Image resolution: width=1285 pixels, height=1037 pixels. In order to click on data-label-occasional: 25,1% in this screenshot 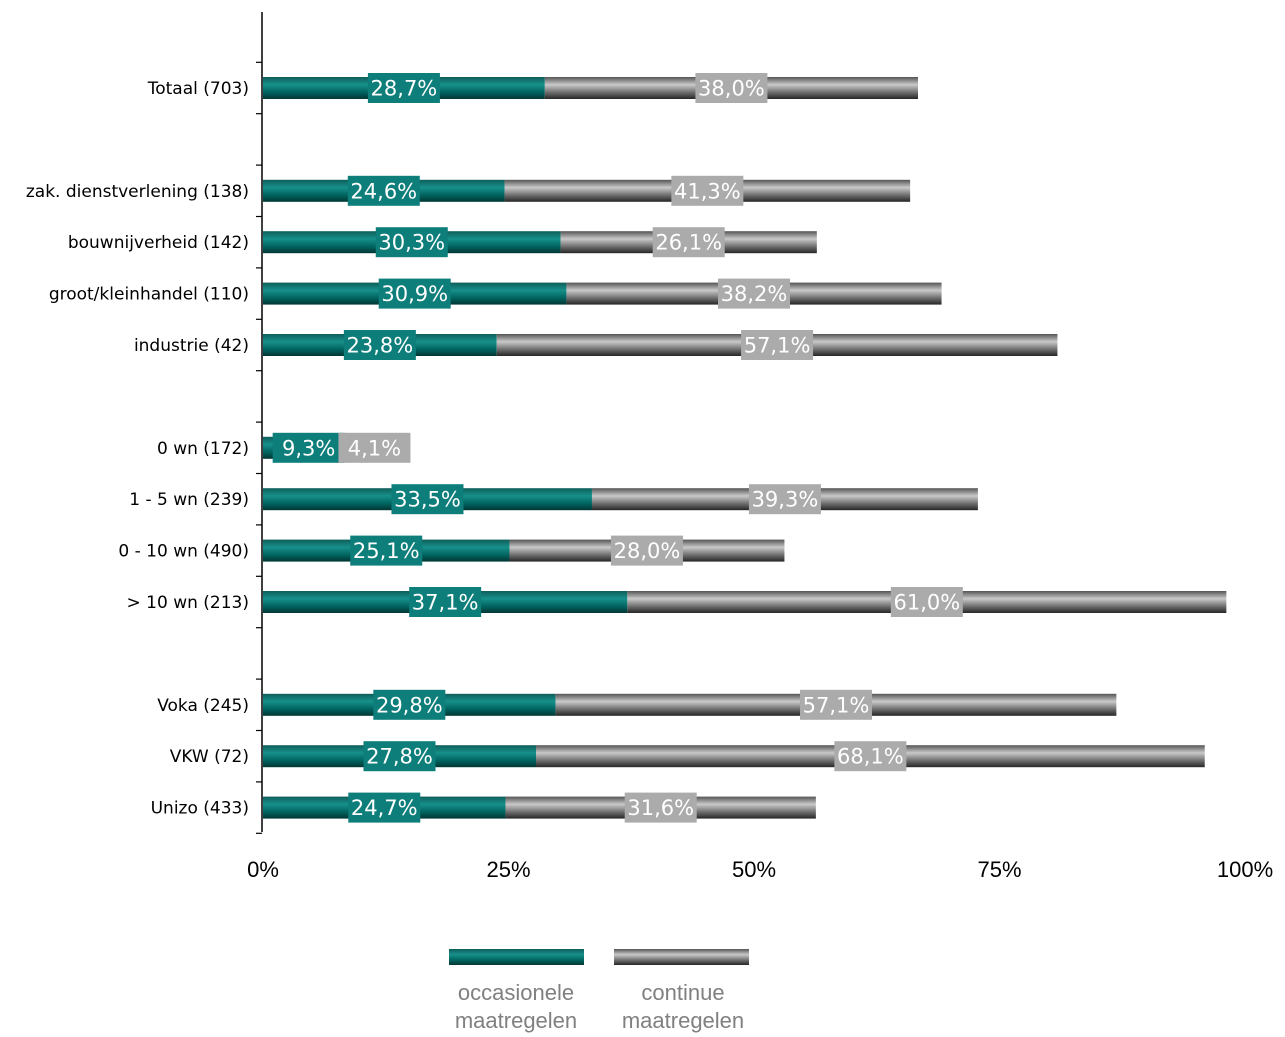, I will do `click(386, 551)`.